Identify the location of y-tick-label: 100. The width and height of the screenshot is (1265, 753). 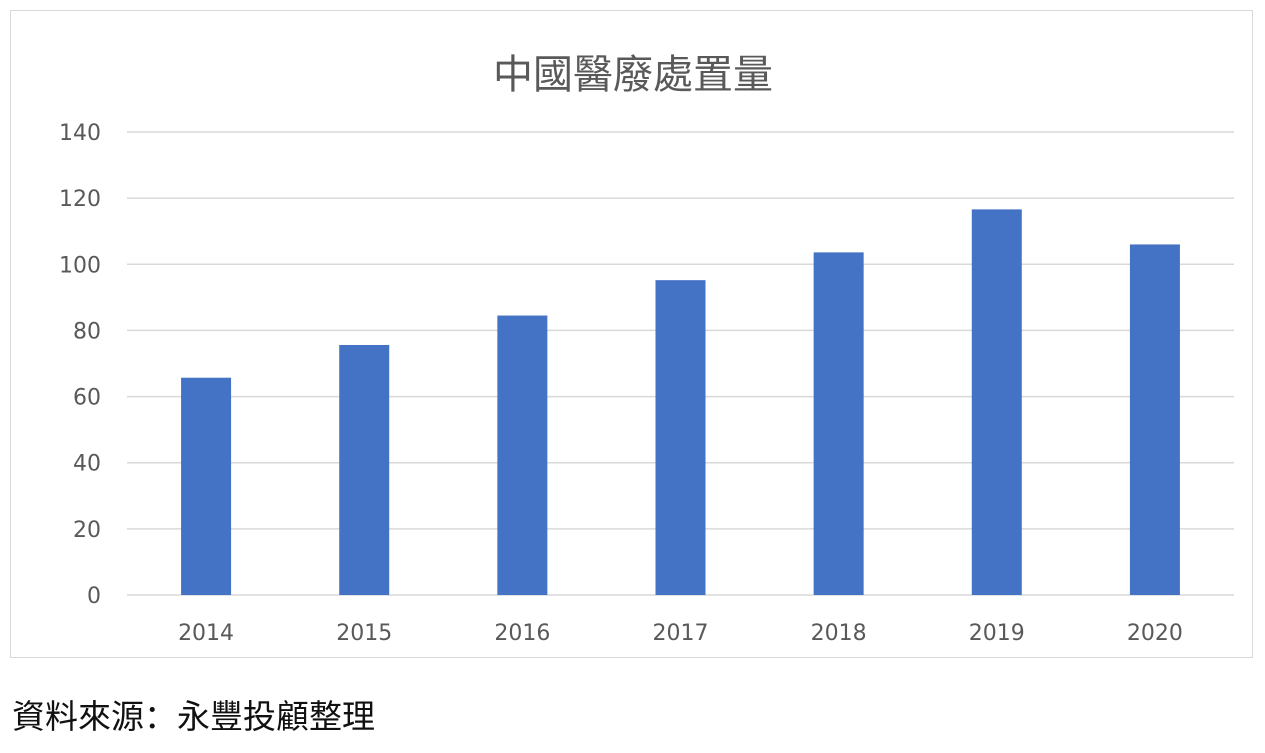
(80, 265).